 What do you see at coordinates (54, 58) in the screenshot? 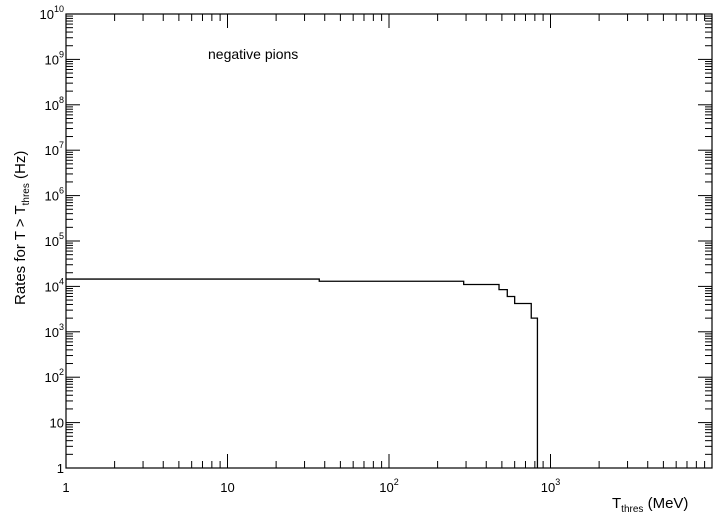
I see `y-tick-label: 10⁹` at bounding box center [54, 58].